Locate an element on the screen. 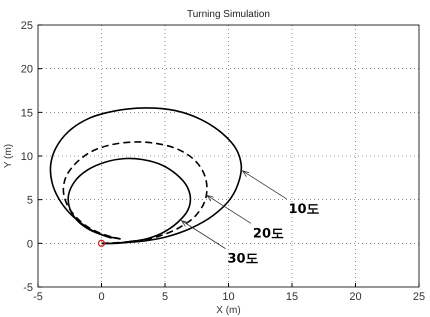 The image size is (430, 317). y-tick-label: 20 is located at coordinates (26, 70).